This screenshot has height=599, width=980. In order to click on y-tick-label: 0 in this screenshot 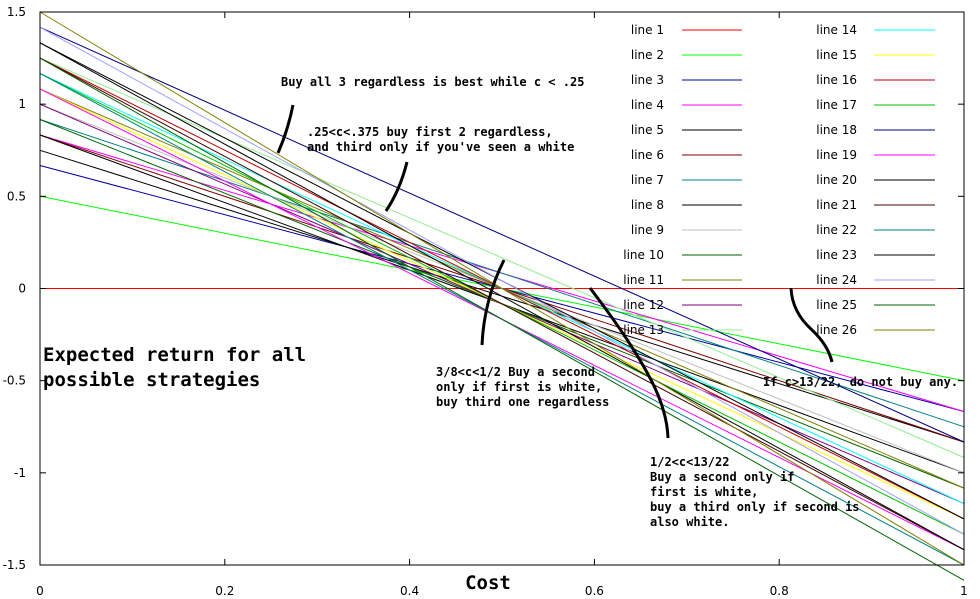, I will do `click(22, 289)`.